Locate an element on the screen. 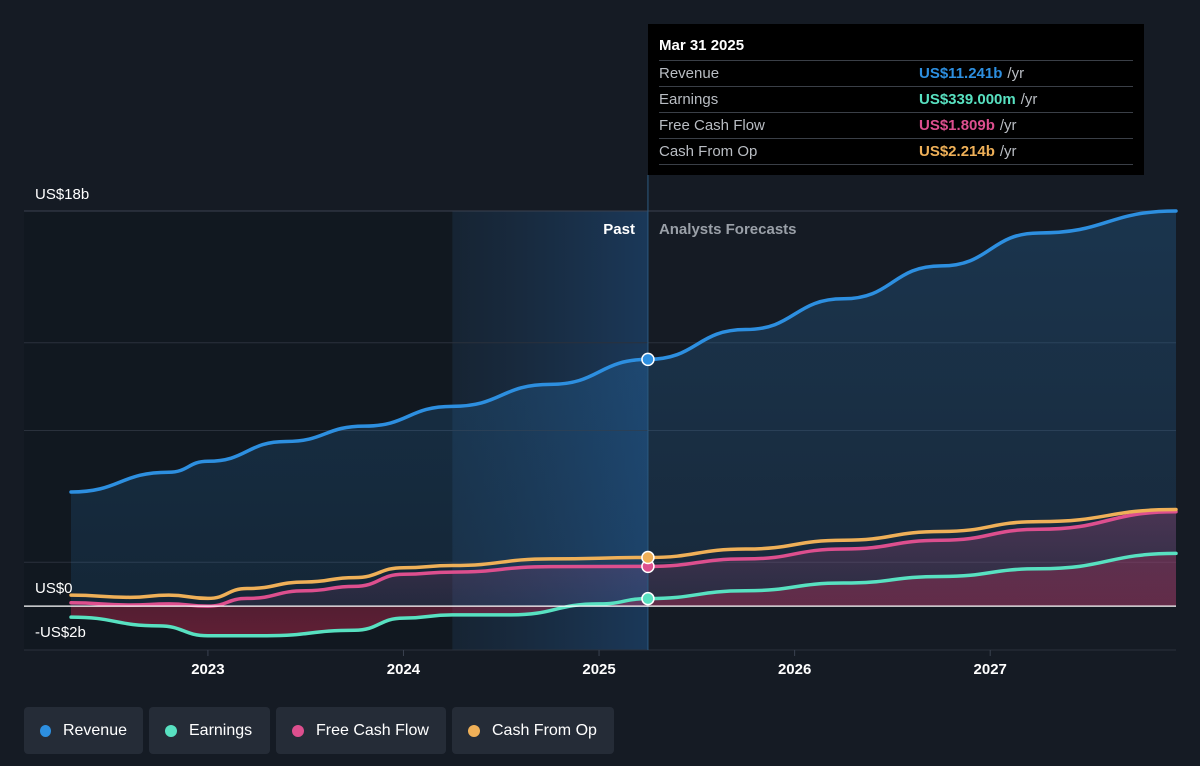 The image size is (1200, 766). current-markers is located at coordinates (648, 479).